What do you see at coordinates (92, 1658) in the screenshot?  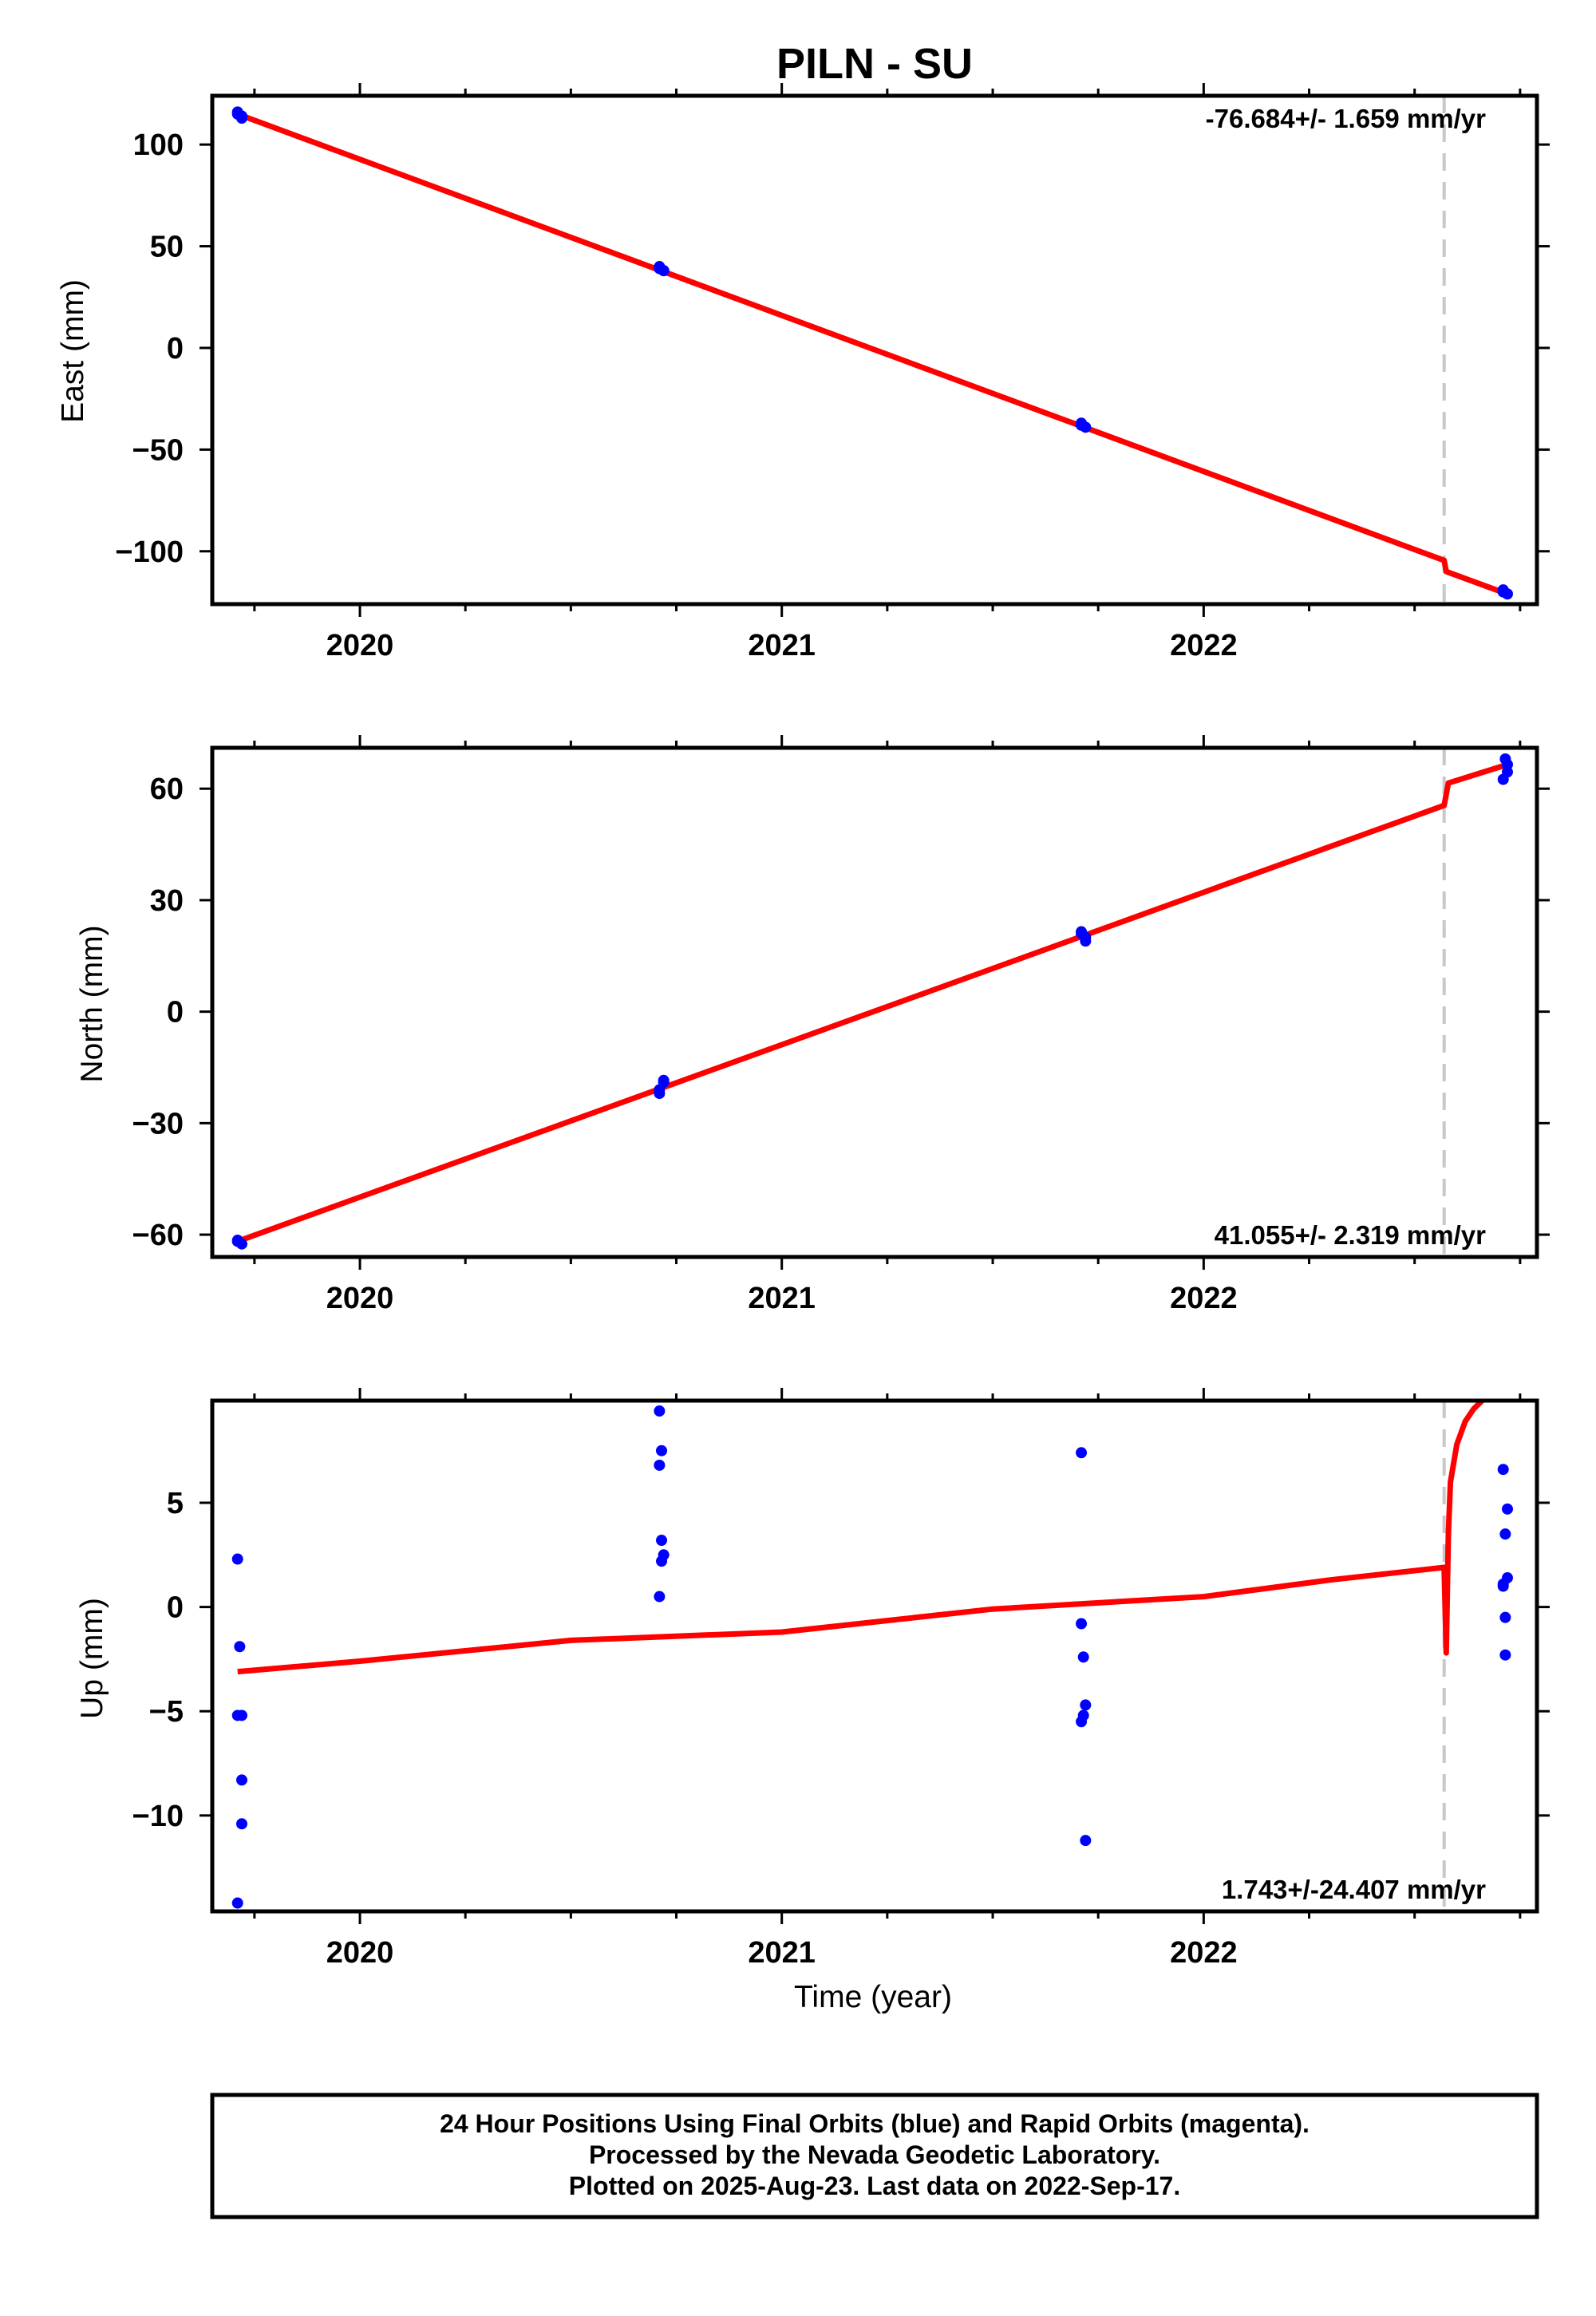 I see `up-y-axis-label: Up (mm)` at bounding box center [92, 1658].